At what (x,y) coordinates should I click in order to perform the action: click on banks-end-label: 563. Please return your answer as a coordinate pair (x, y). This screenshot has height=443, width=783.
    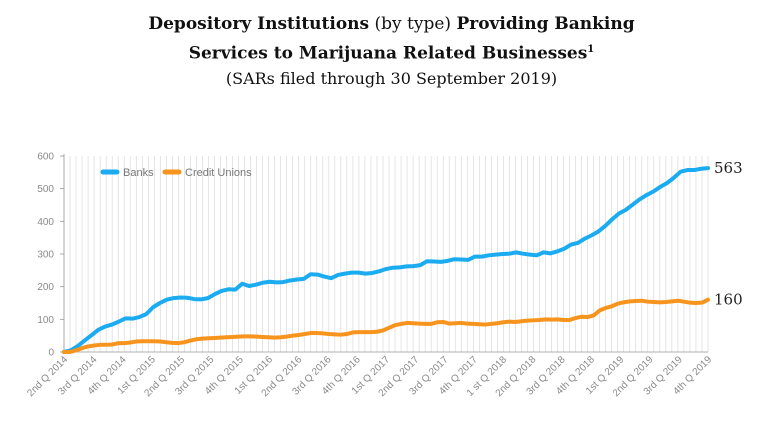
    Looking at the image, I should click on (728, 168).